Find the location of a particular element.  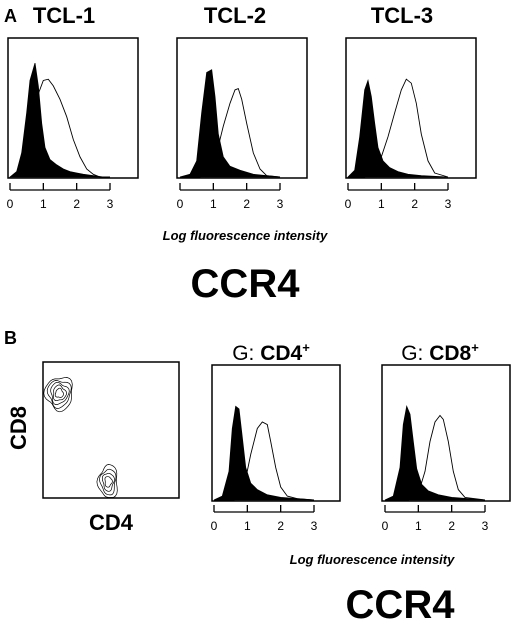

tcl3-x-tick-label: 0 is located at coordinates (348, 204).